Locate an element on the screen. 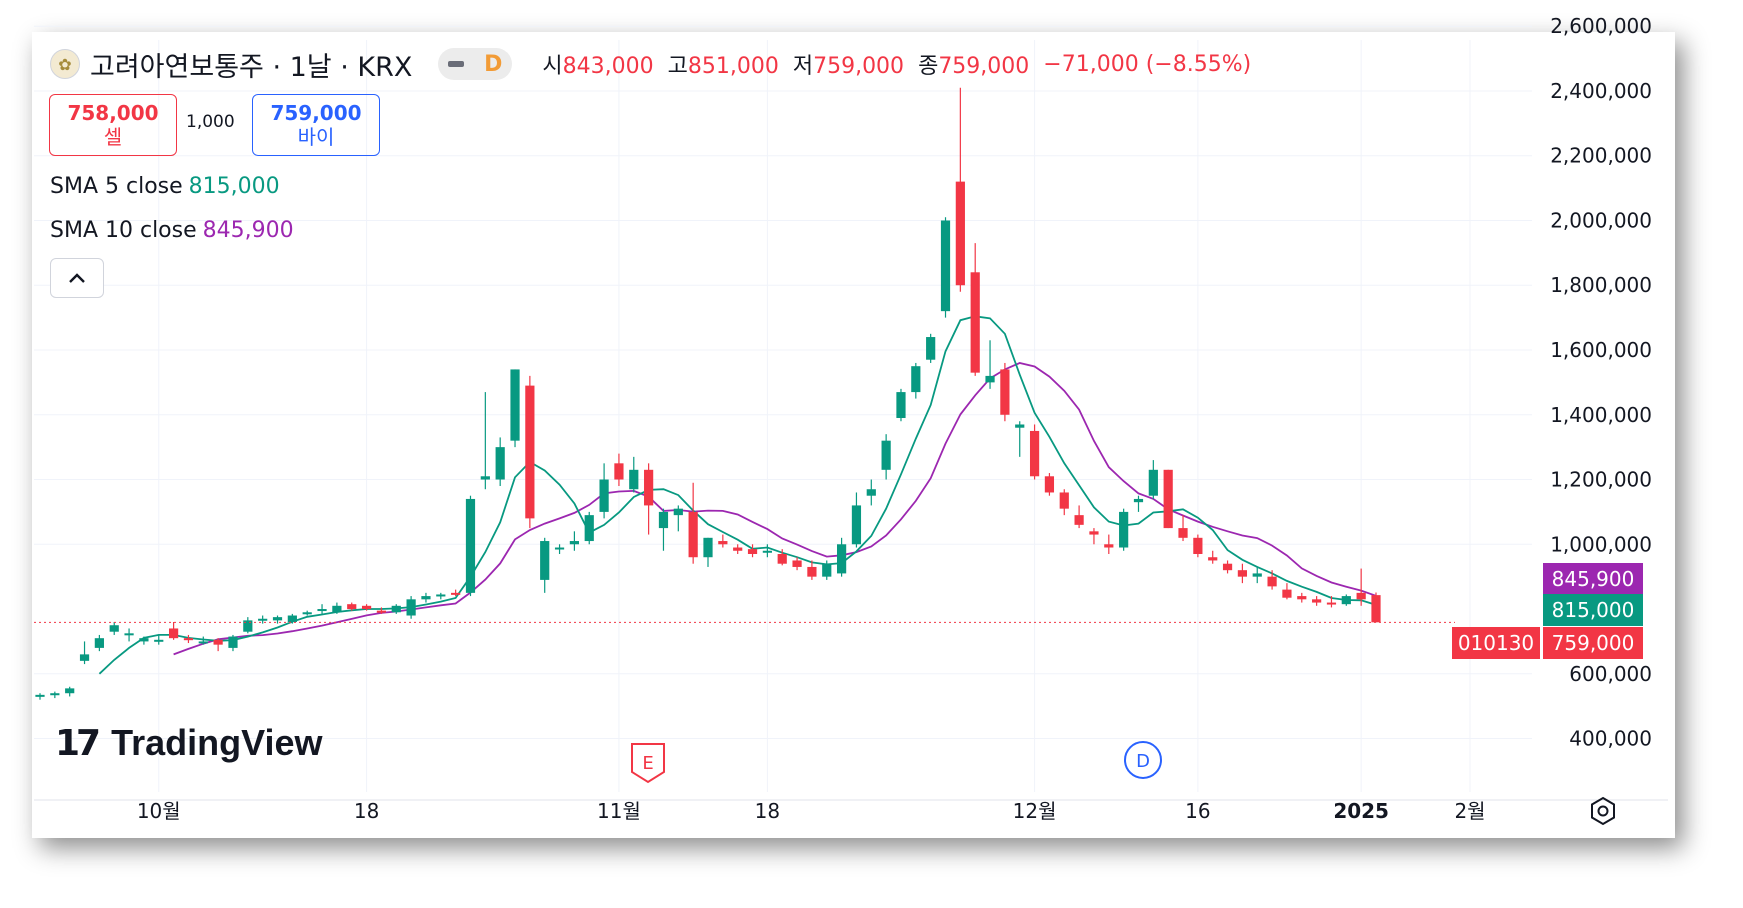  sell-price: 758,000 is located at coordinates (113, 113).